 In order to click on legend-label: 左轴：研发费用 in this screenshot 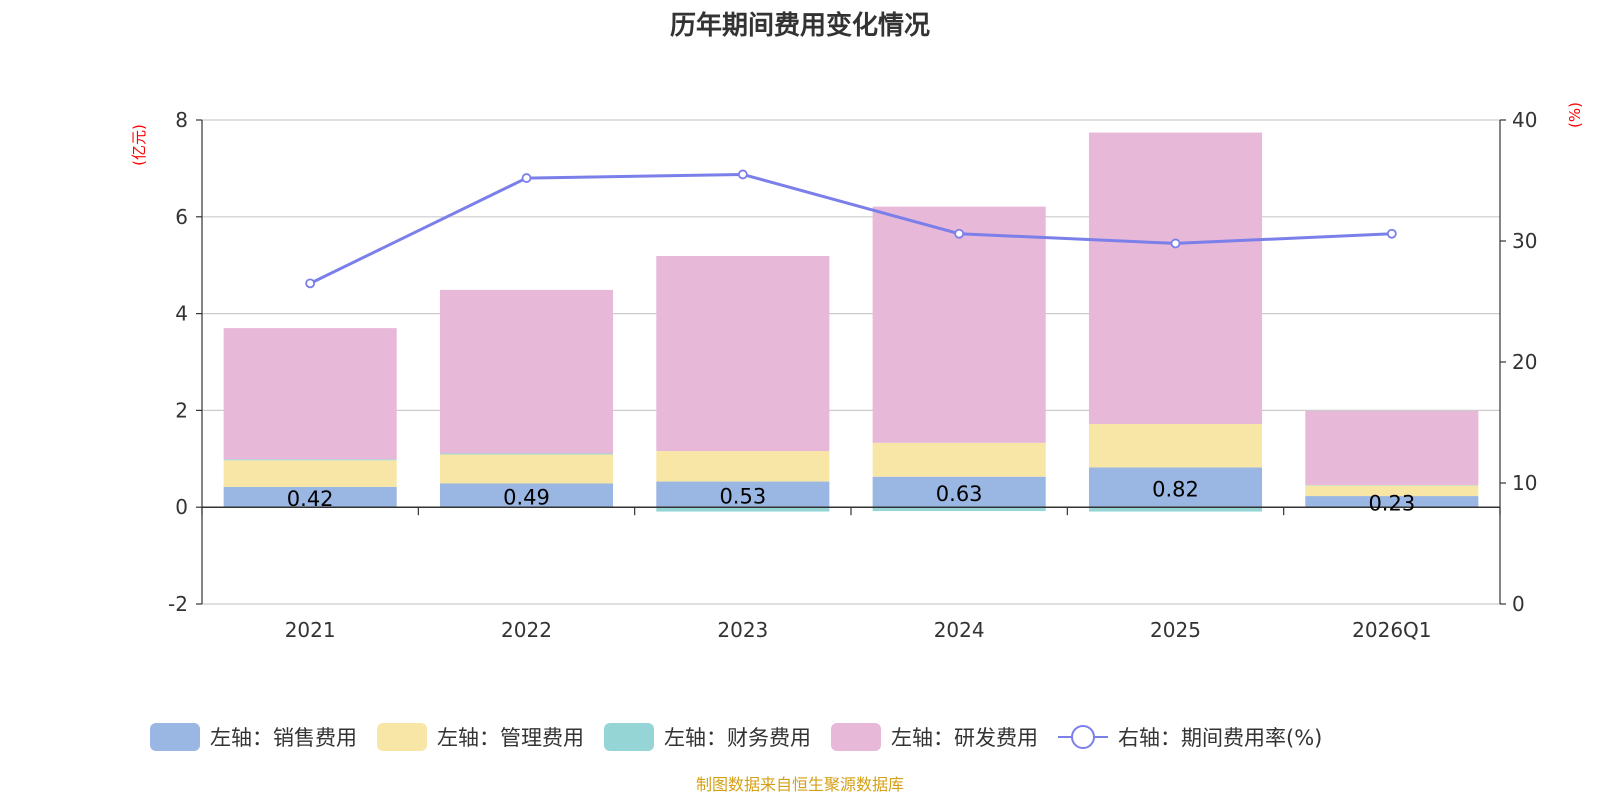, I will do `click(964, 738)`.